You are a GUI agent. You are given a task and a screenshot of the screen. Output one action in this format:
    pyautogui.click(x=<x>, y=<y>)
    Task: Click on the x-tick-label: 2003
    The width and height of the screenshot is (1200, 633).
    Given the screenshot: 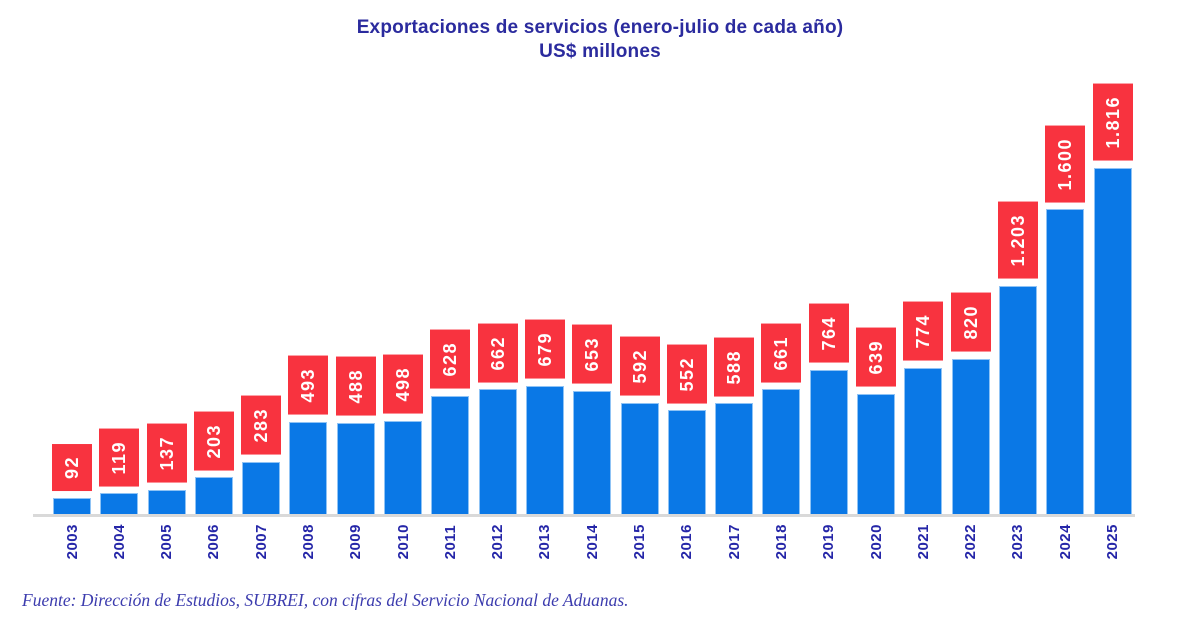 What is the action you would take?
    pyautogui.click(x=72, y=542)
    